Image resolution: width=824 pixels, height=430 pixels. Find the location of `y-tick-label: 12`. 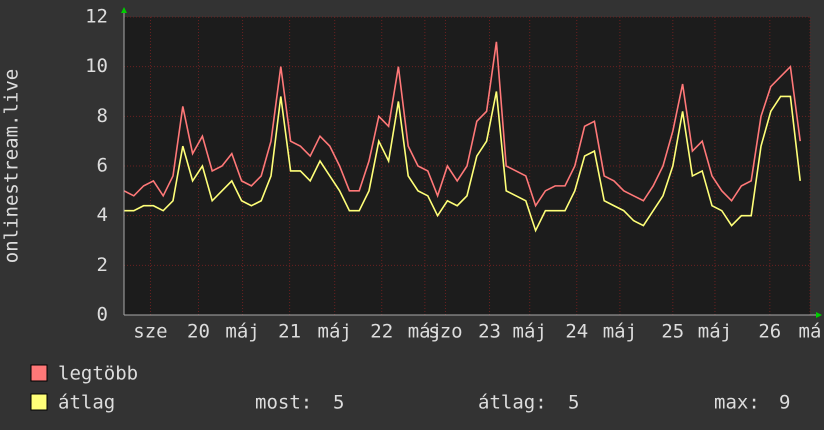

y-tick-label: 12 is located at coordinates (96, 17).